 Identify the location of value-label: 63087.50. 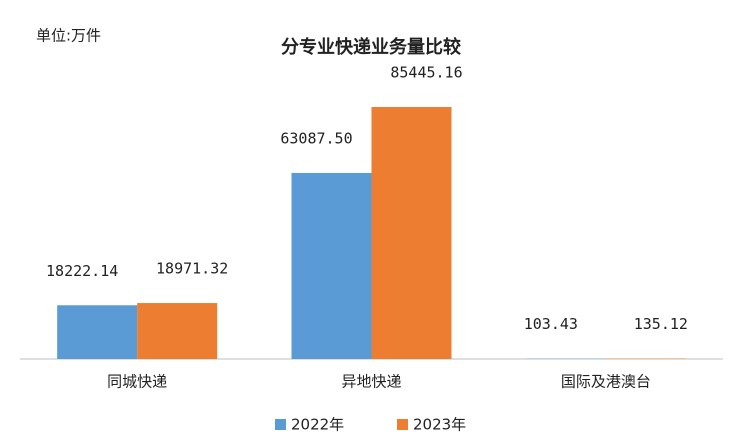
(316, 138).